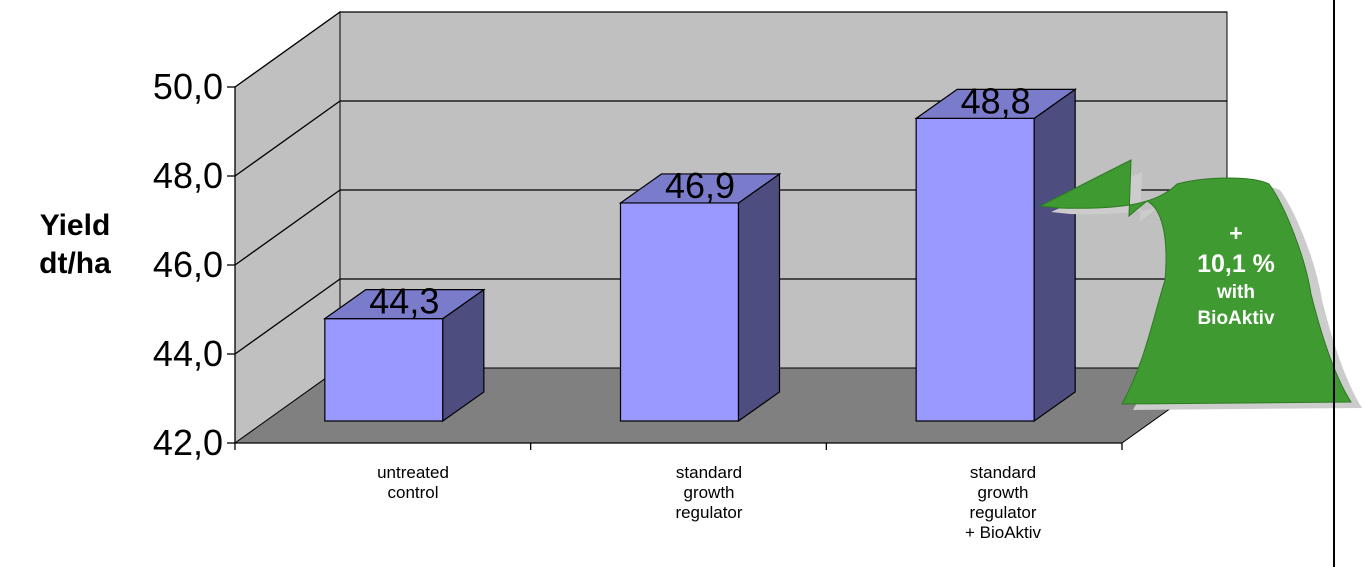 The image size is (1365, 567). I want to click on bar: 48,8, so click(996, 251).